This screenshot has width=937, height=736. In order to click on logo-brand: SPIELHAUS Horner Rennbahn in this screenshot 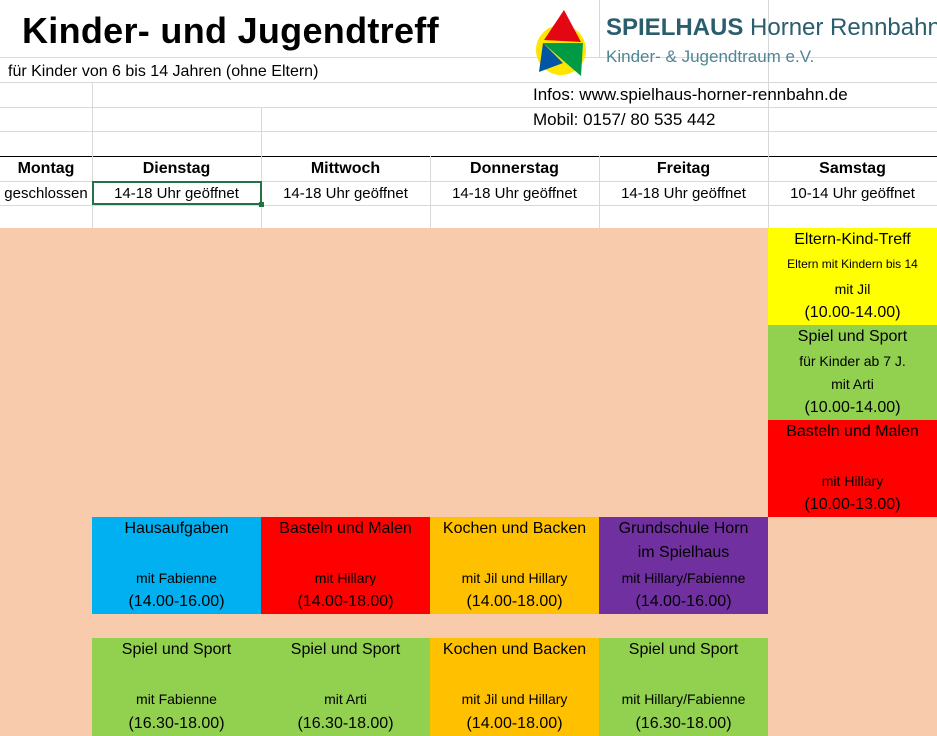, I will do `click(771, 28)`.